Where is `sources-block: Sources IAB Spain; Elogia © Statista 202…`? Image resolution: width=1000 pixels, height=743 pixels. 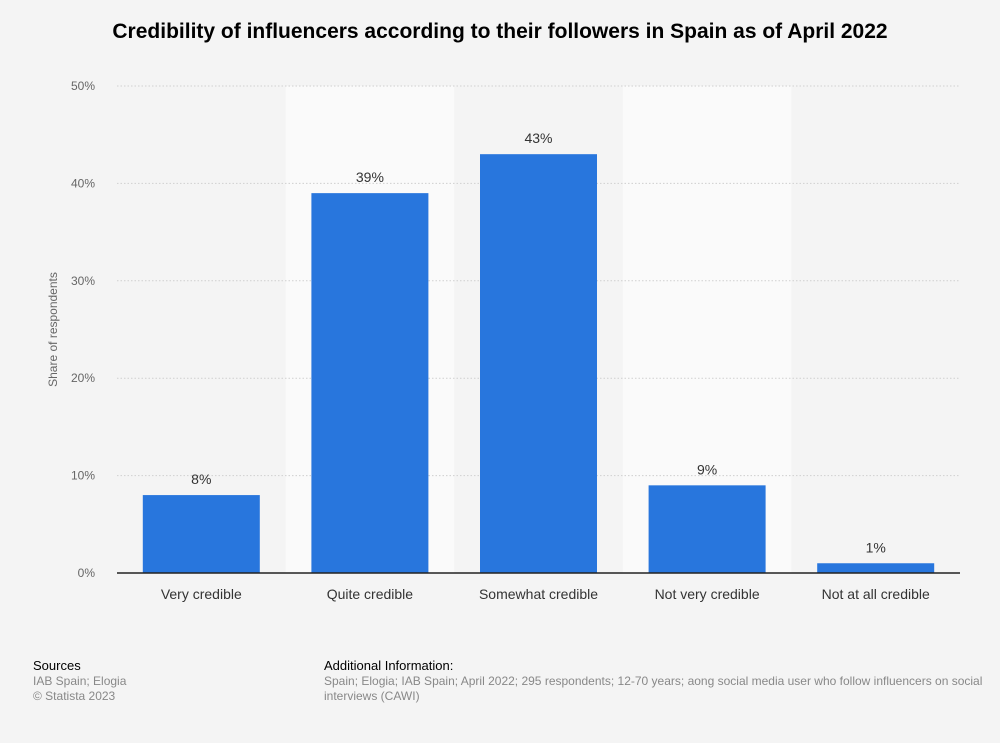
sources-block: Sources IAB Spain; Elogia © Statista 202… is located at coordinates (79, 681).